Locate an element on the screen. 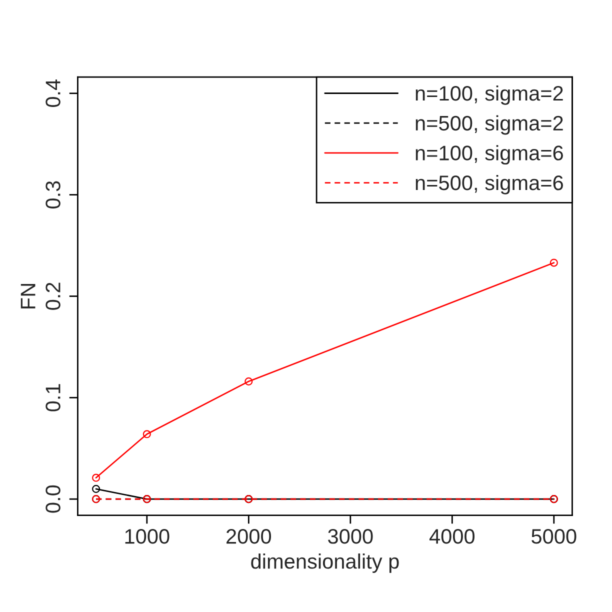  legend-label: n=100, sigma=2 is located at coordinates (489, 95).